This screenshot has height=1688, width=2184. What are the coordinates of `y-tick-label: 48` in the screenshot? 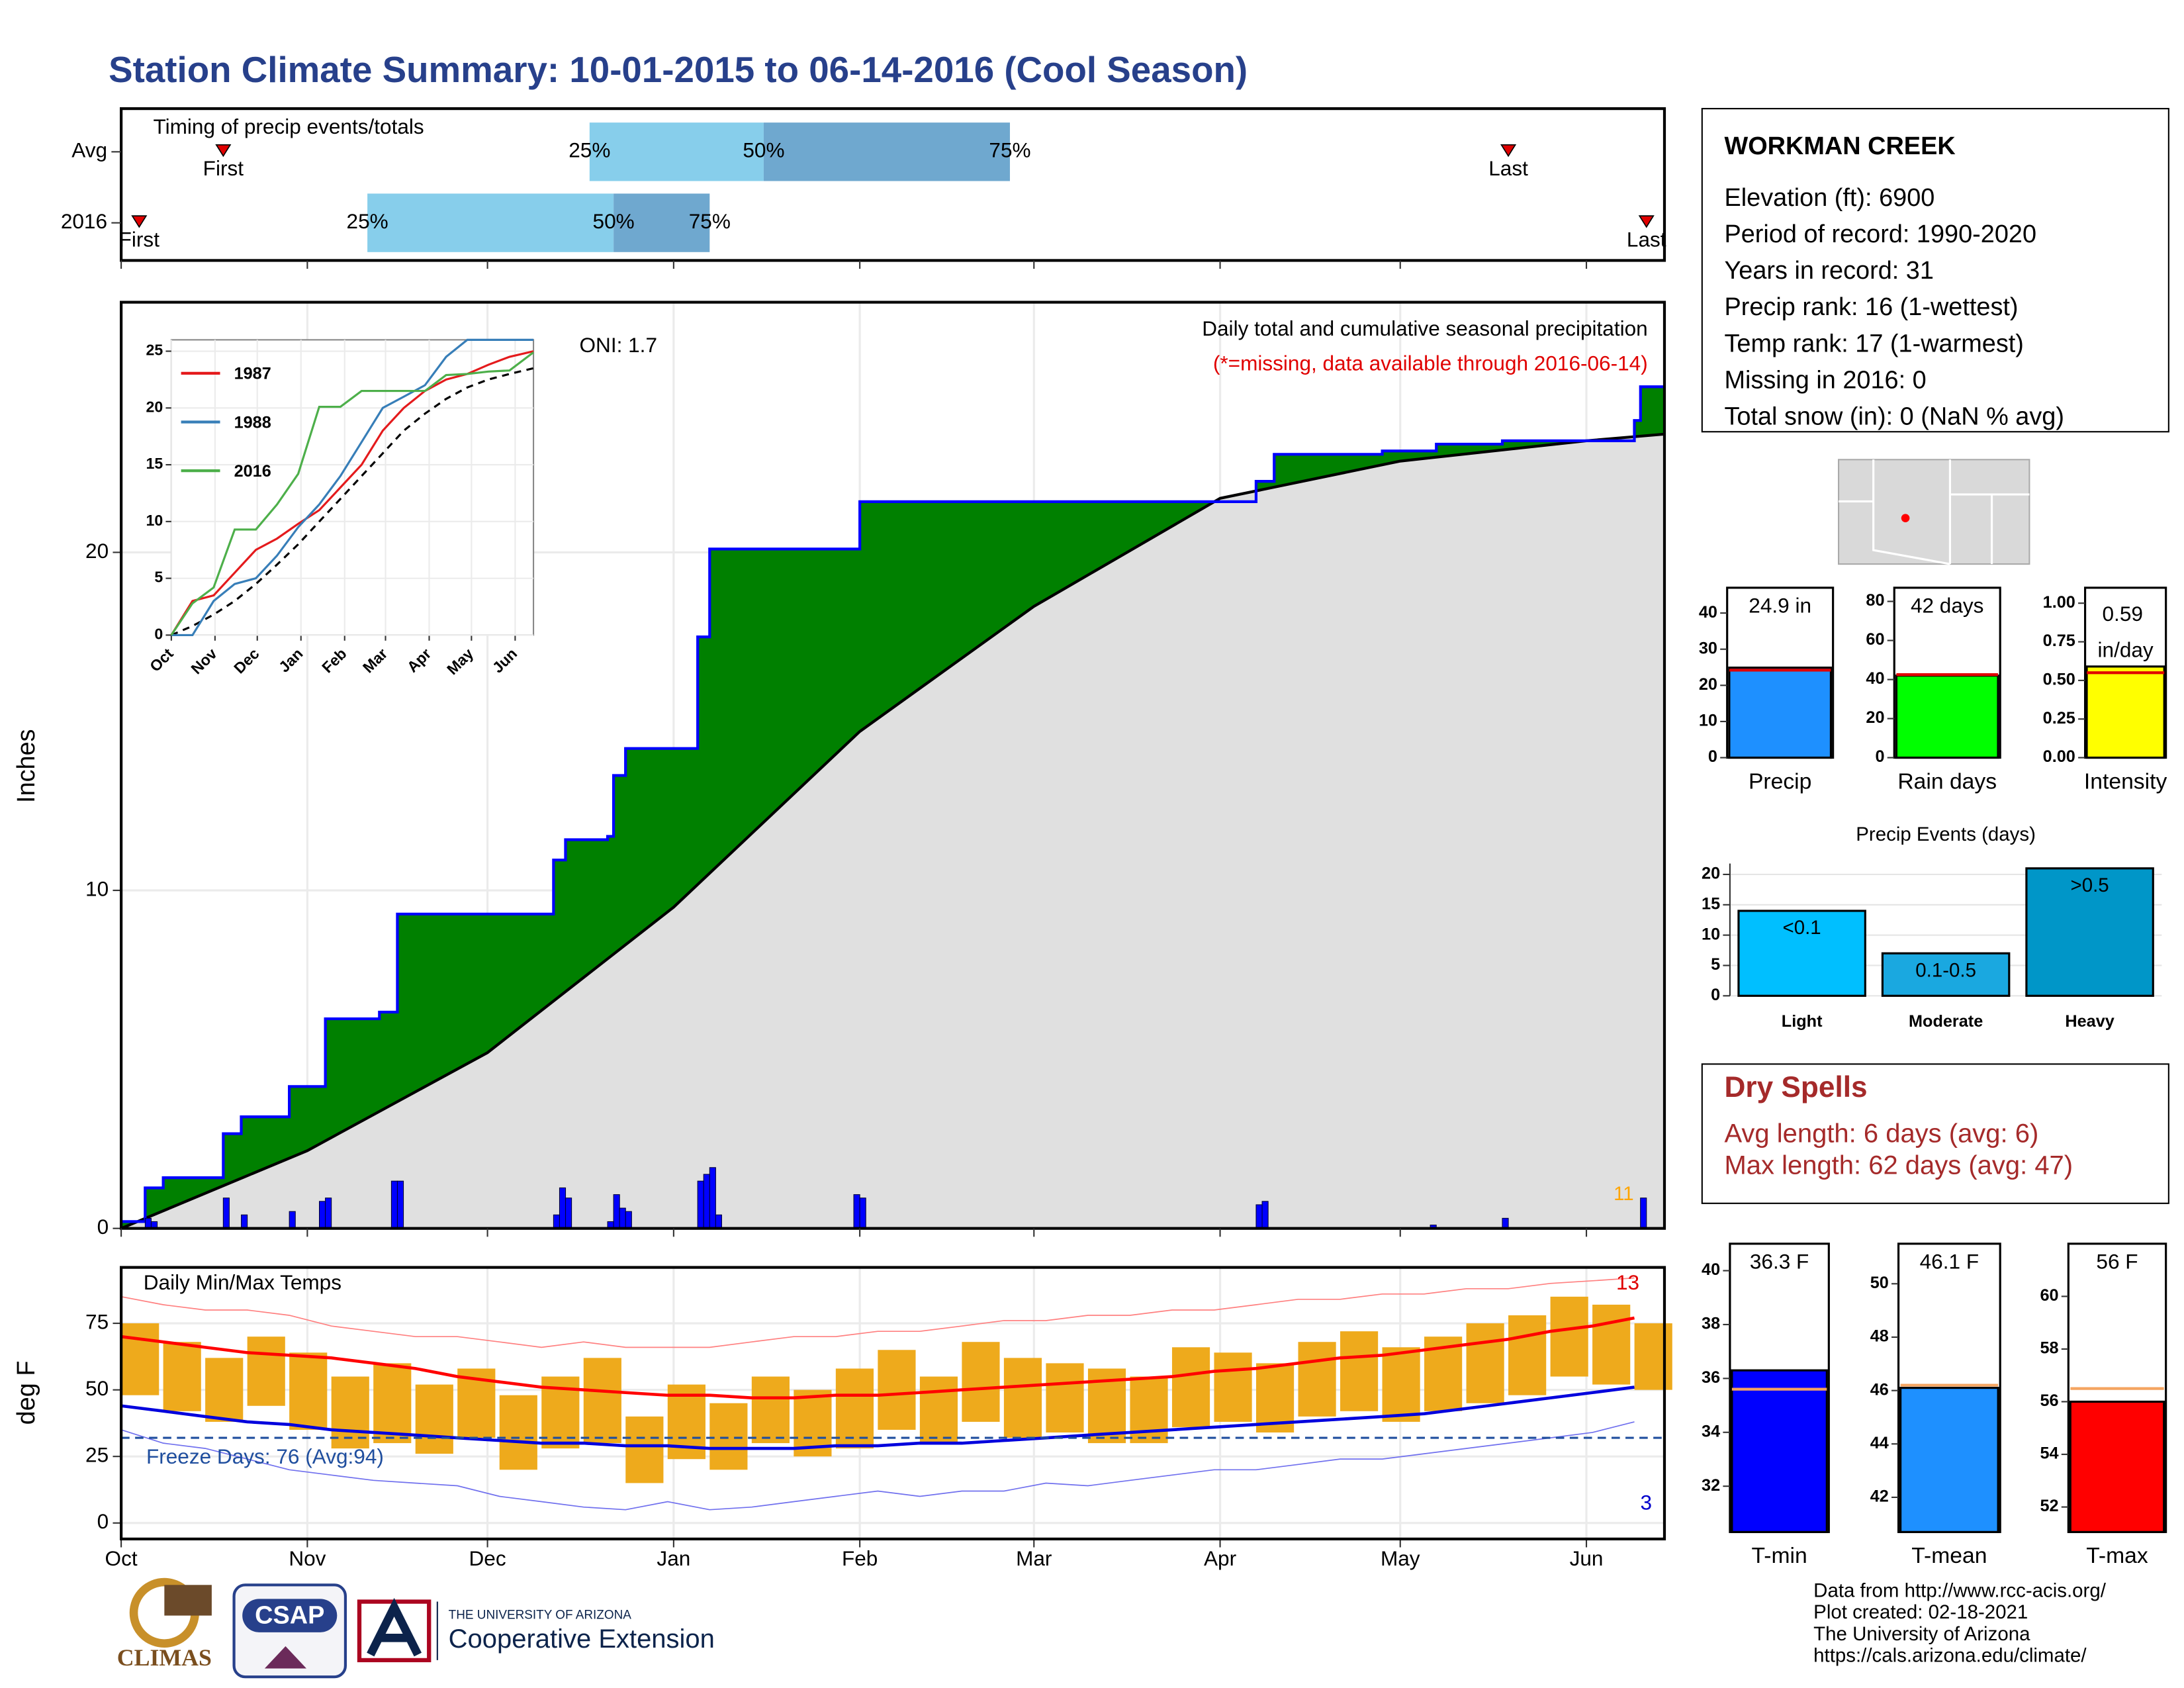 It's located at (1880, 1336).